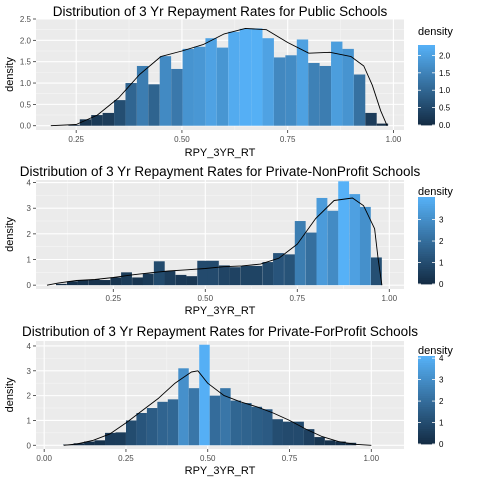  Describe the element at coordinates (182, 139) in the screenshot. I see `x-tick-label: 0.50` at that location.